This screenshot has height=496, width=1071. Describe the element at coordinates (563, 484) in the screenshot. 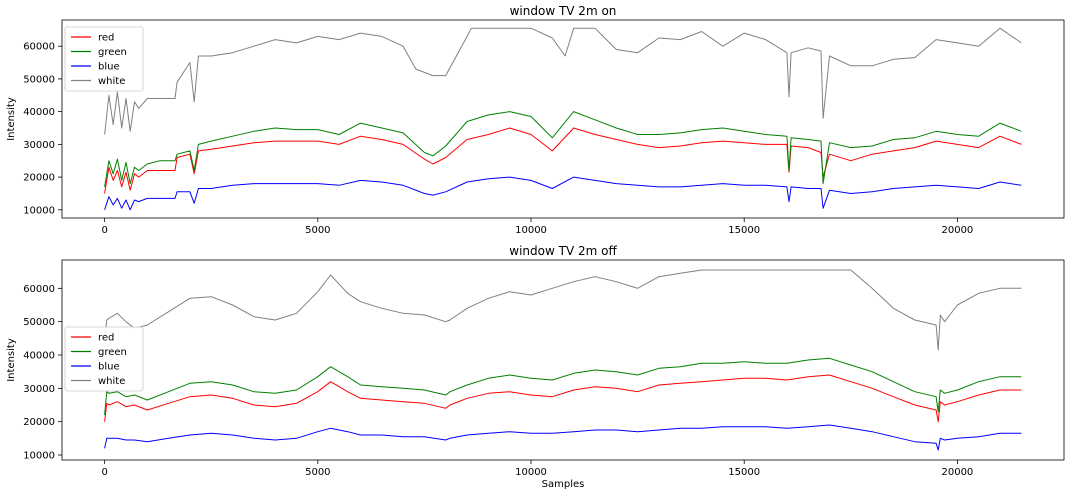

I see `chart-bottom-xlabel: Samples` at that location.